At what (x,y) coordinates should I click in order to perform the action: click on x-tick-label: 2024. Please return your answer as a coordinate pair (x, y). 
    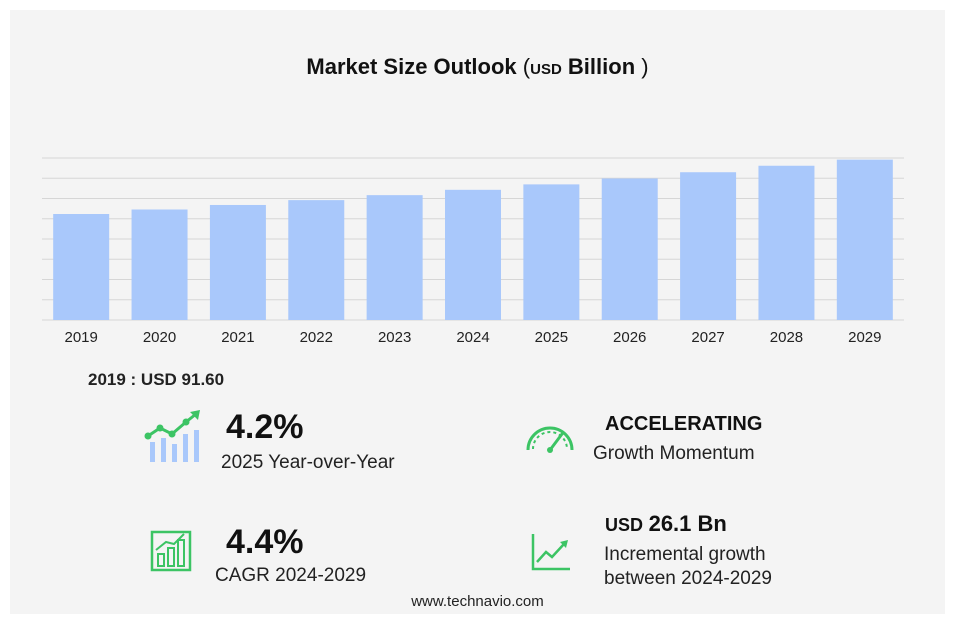
    Looking at the image, I should click on (472, 337).